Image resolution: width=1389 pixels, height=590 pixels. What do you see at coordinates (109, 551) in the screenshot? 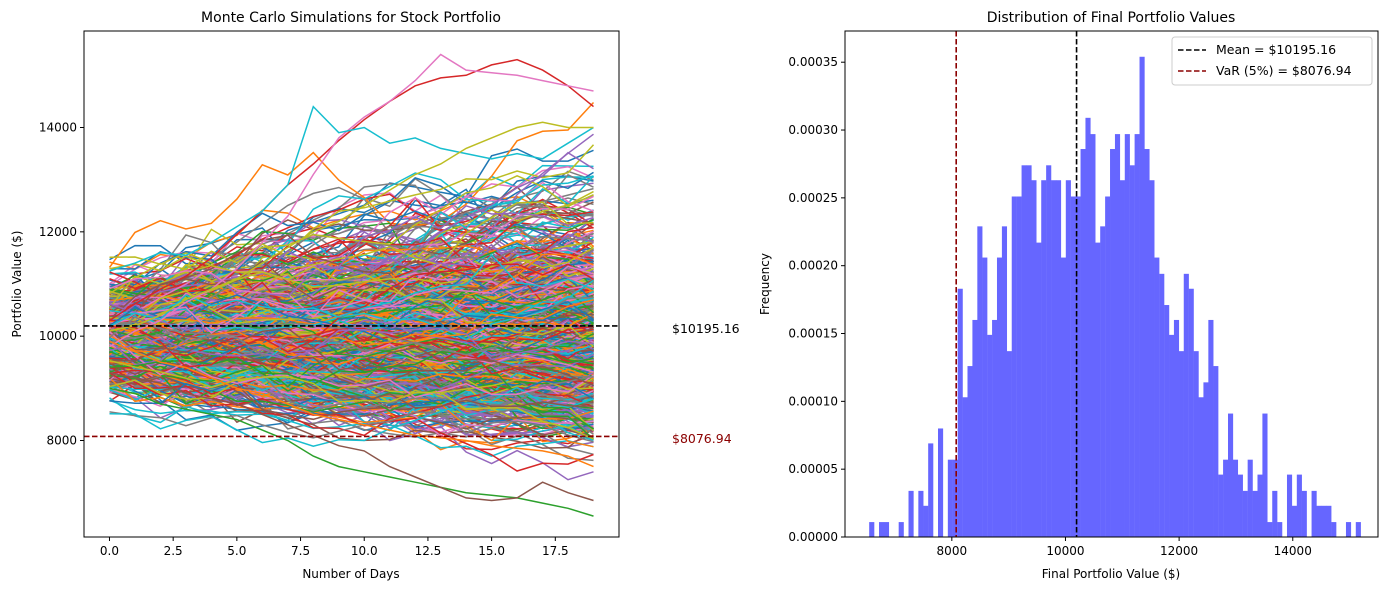
I see `x-tick-label: 0.0` at bounding box center [109, 551].